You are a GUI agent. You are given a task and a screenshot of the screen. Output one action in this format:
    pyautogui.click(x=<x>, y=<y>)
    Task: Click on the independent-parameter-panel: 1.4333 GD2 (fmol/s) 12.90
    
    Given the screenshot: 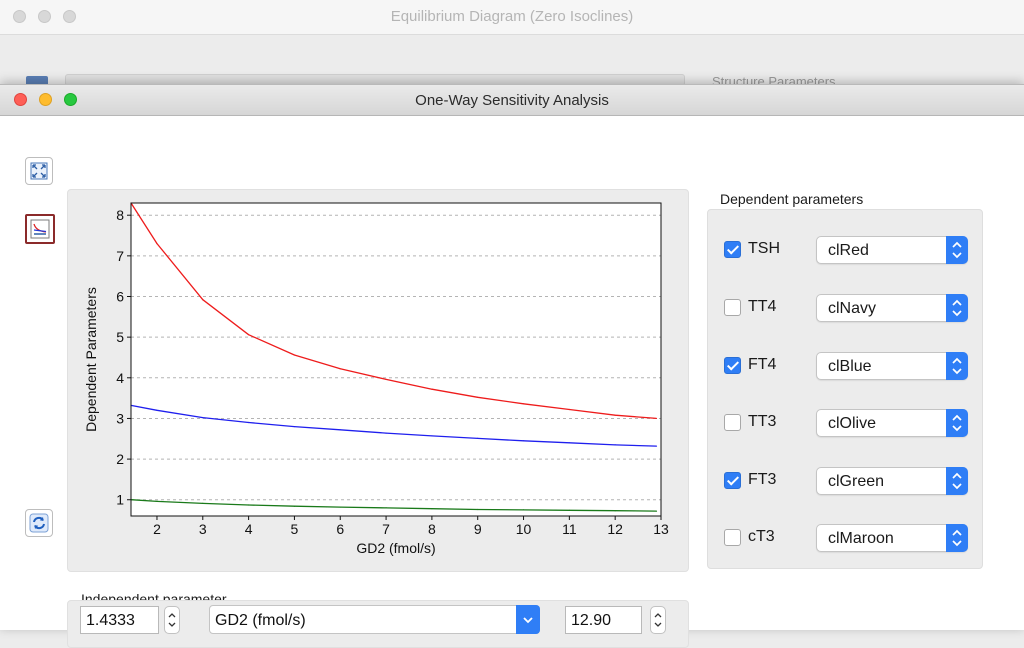 What is the action you would take?
    pyautogui.click(x=378, y=624)
    